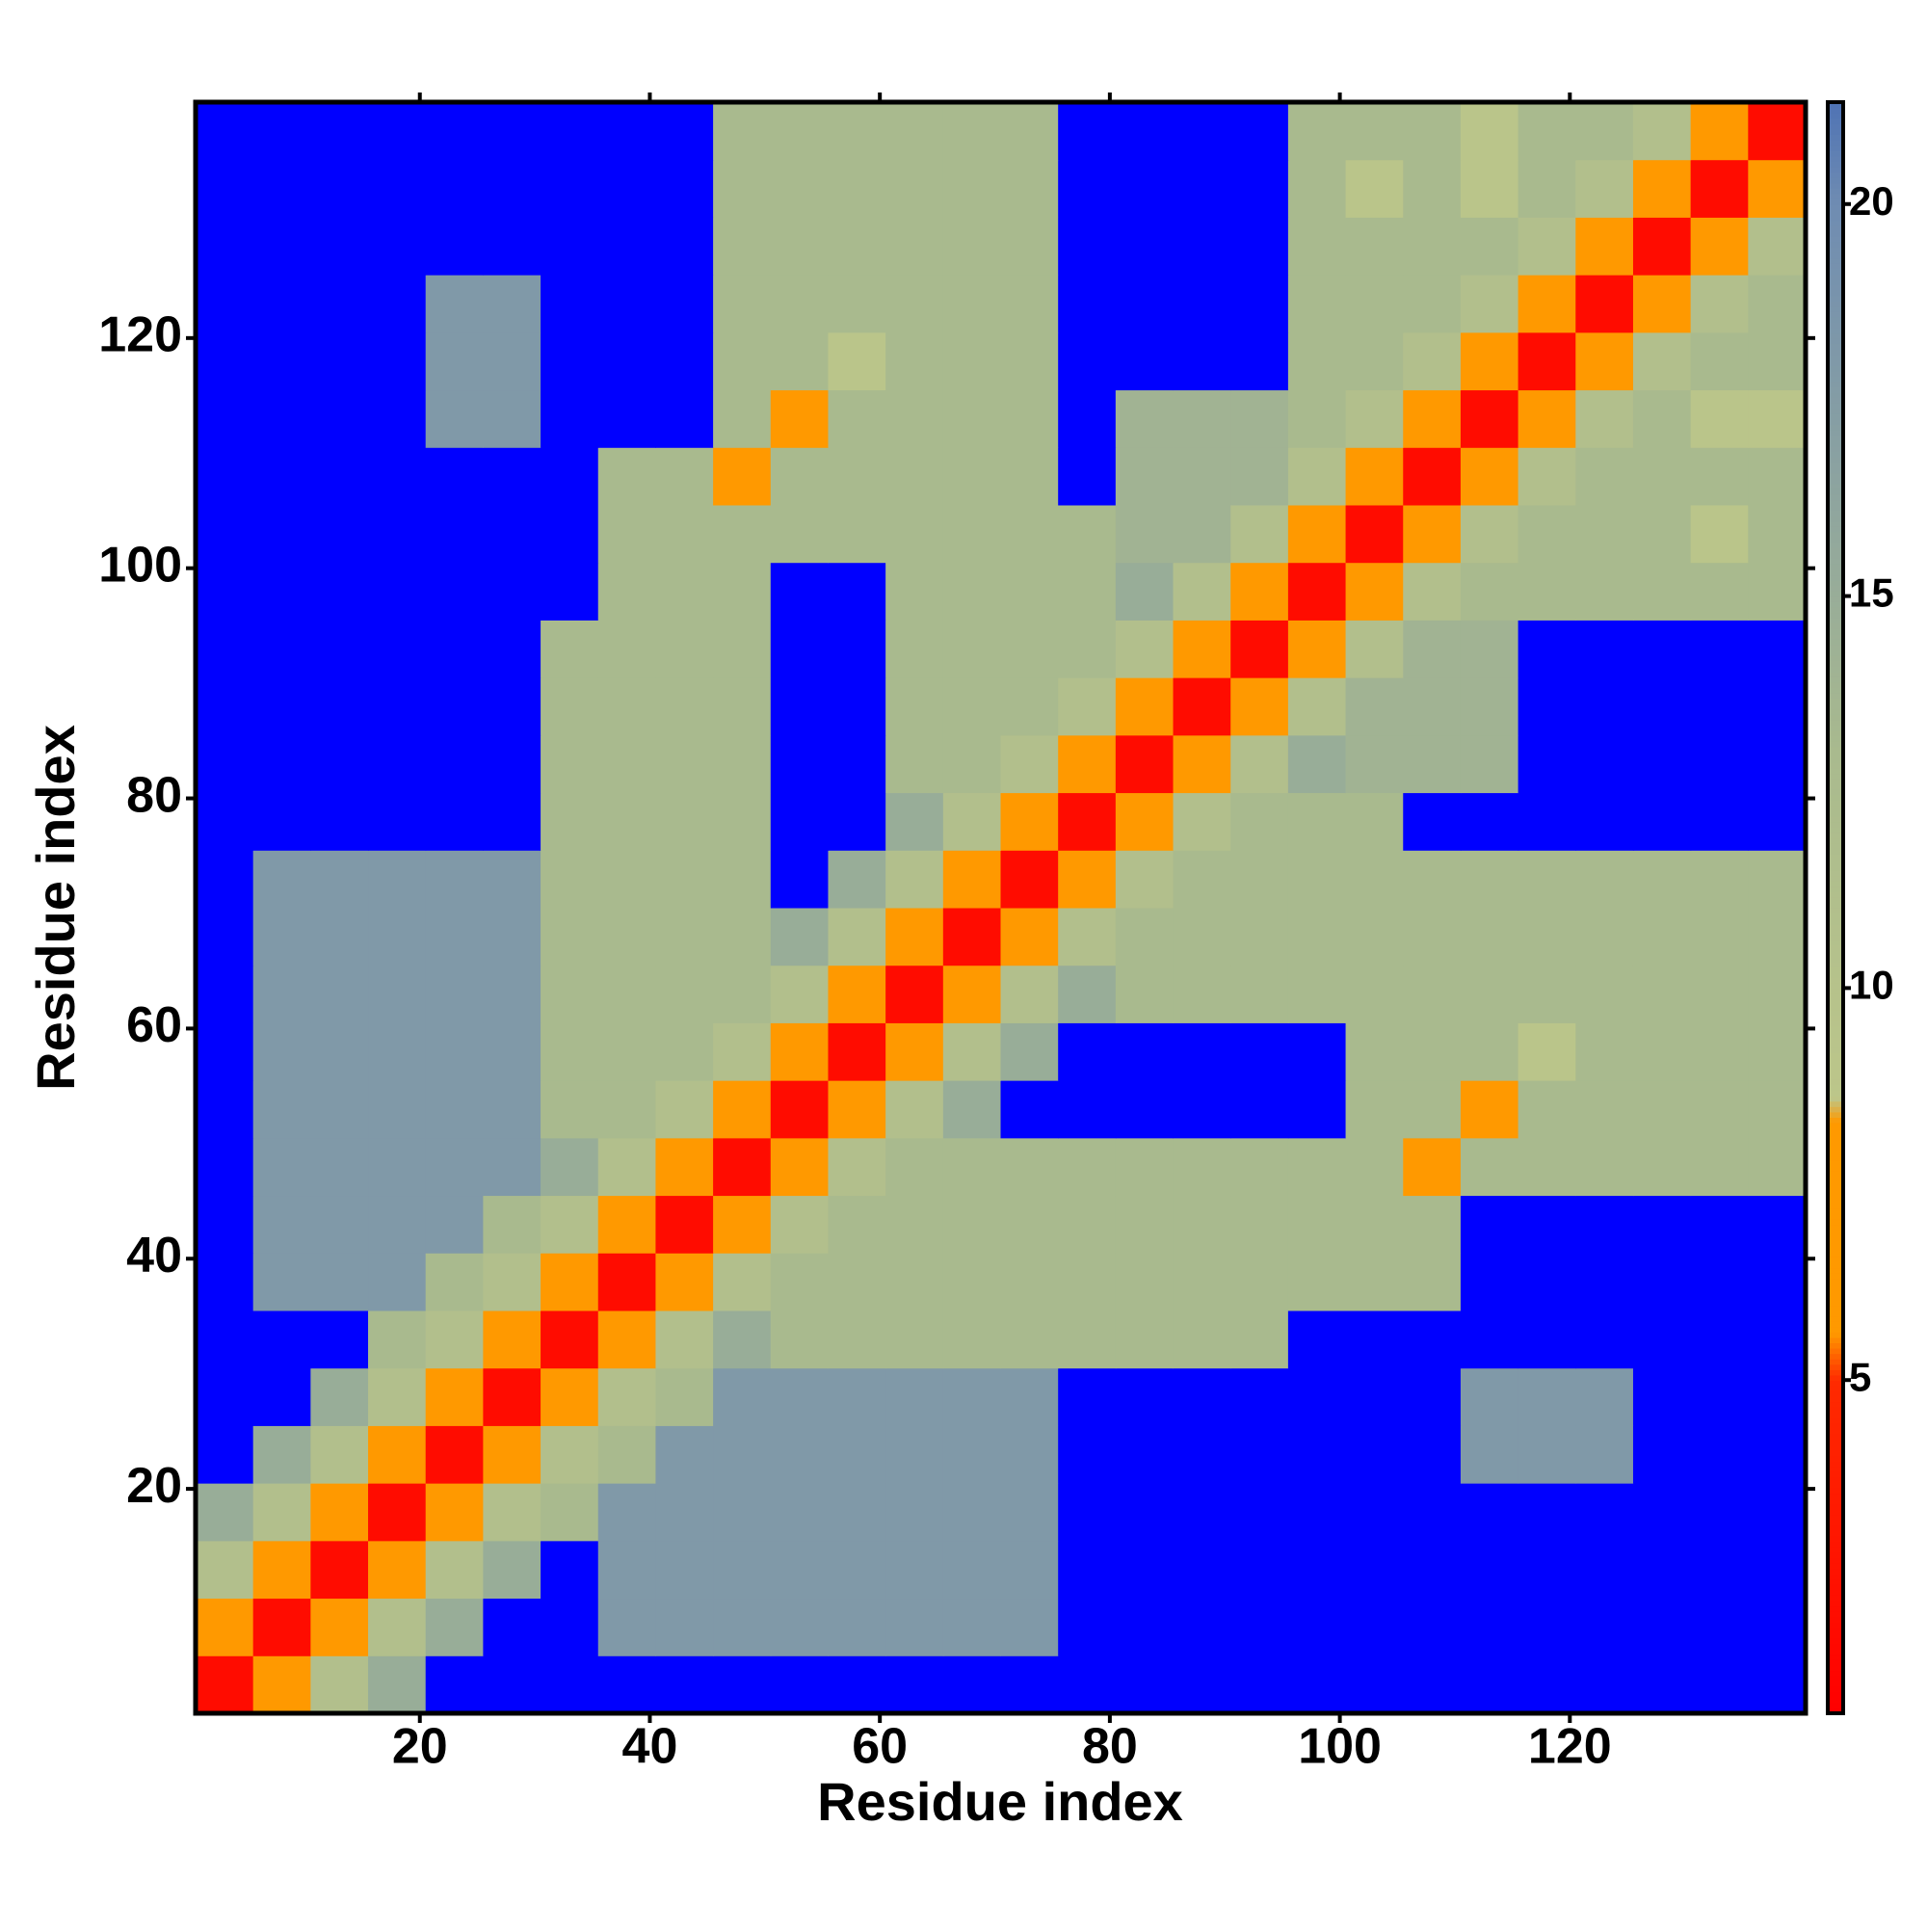 The width and height of the screenshot is (1927, 1932). Describe the element at coordinates (1860, 1376) in the screenshot. I see `colorbar-tick-label: 5` at that location.